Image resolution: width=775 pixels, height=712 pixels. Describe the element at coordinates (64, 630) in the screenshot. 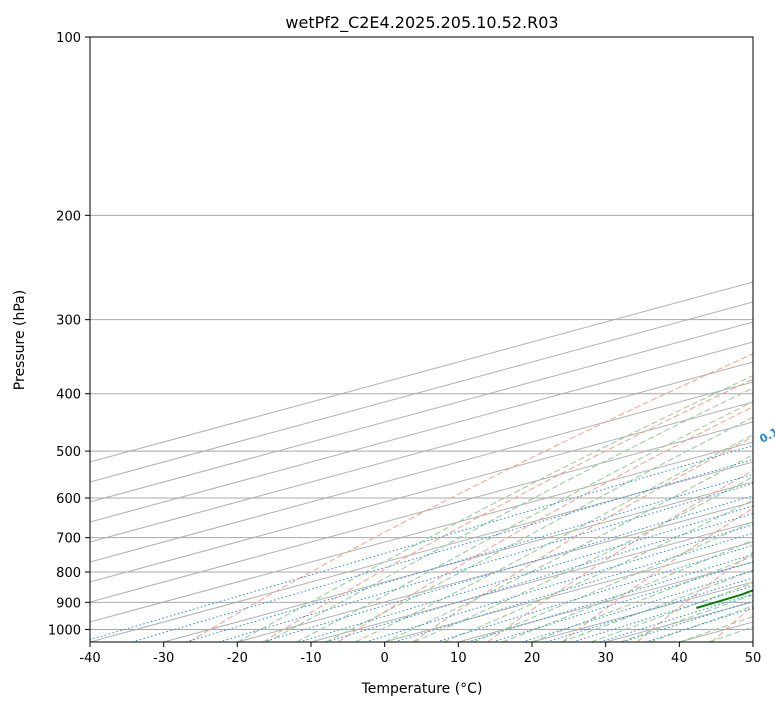

I see `y-tick-label: 1000` at that location.